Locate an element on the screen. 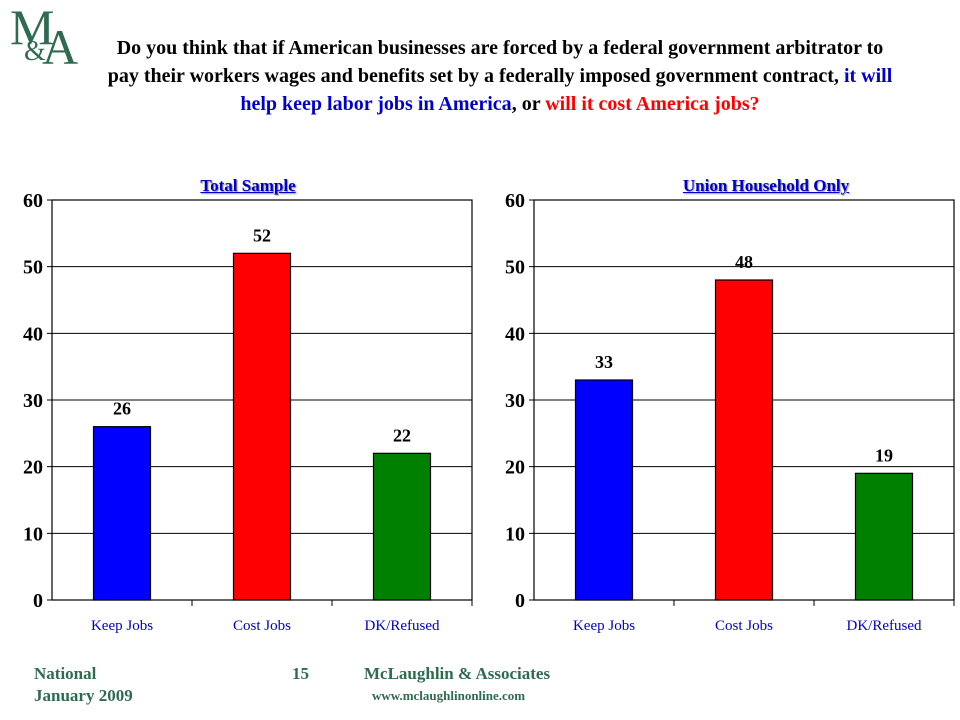  chart2-x-tick-label: Keep Jobs is located at coordinates (604, 626).